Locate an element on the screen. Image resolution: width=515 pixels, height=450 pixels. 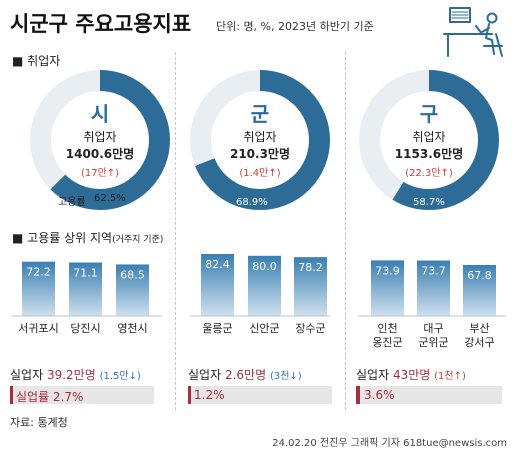
employed-value: 210.3만명 is located at coordinates (260, 154).